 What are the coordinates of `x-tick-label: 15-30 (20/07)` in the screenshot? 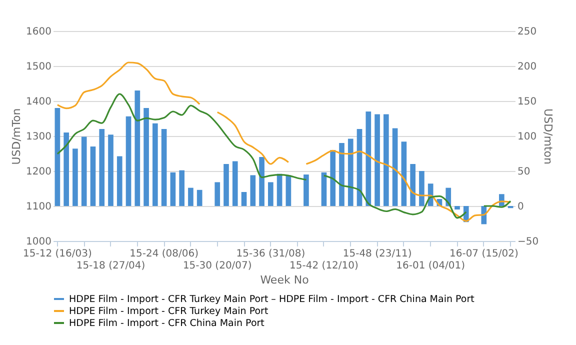 It's located at (217, 266).